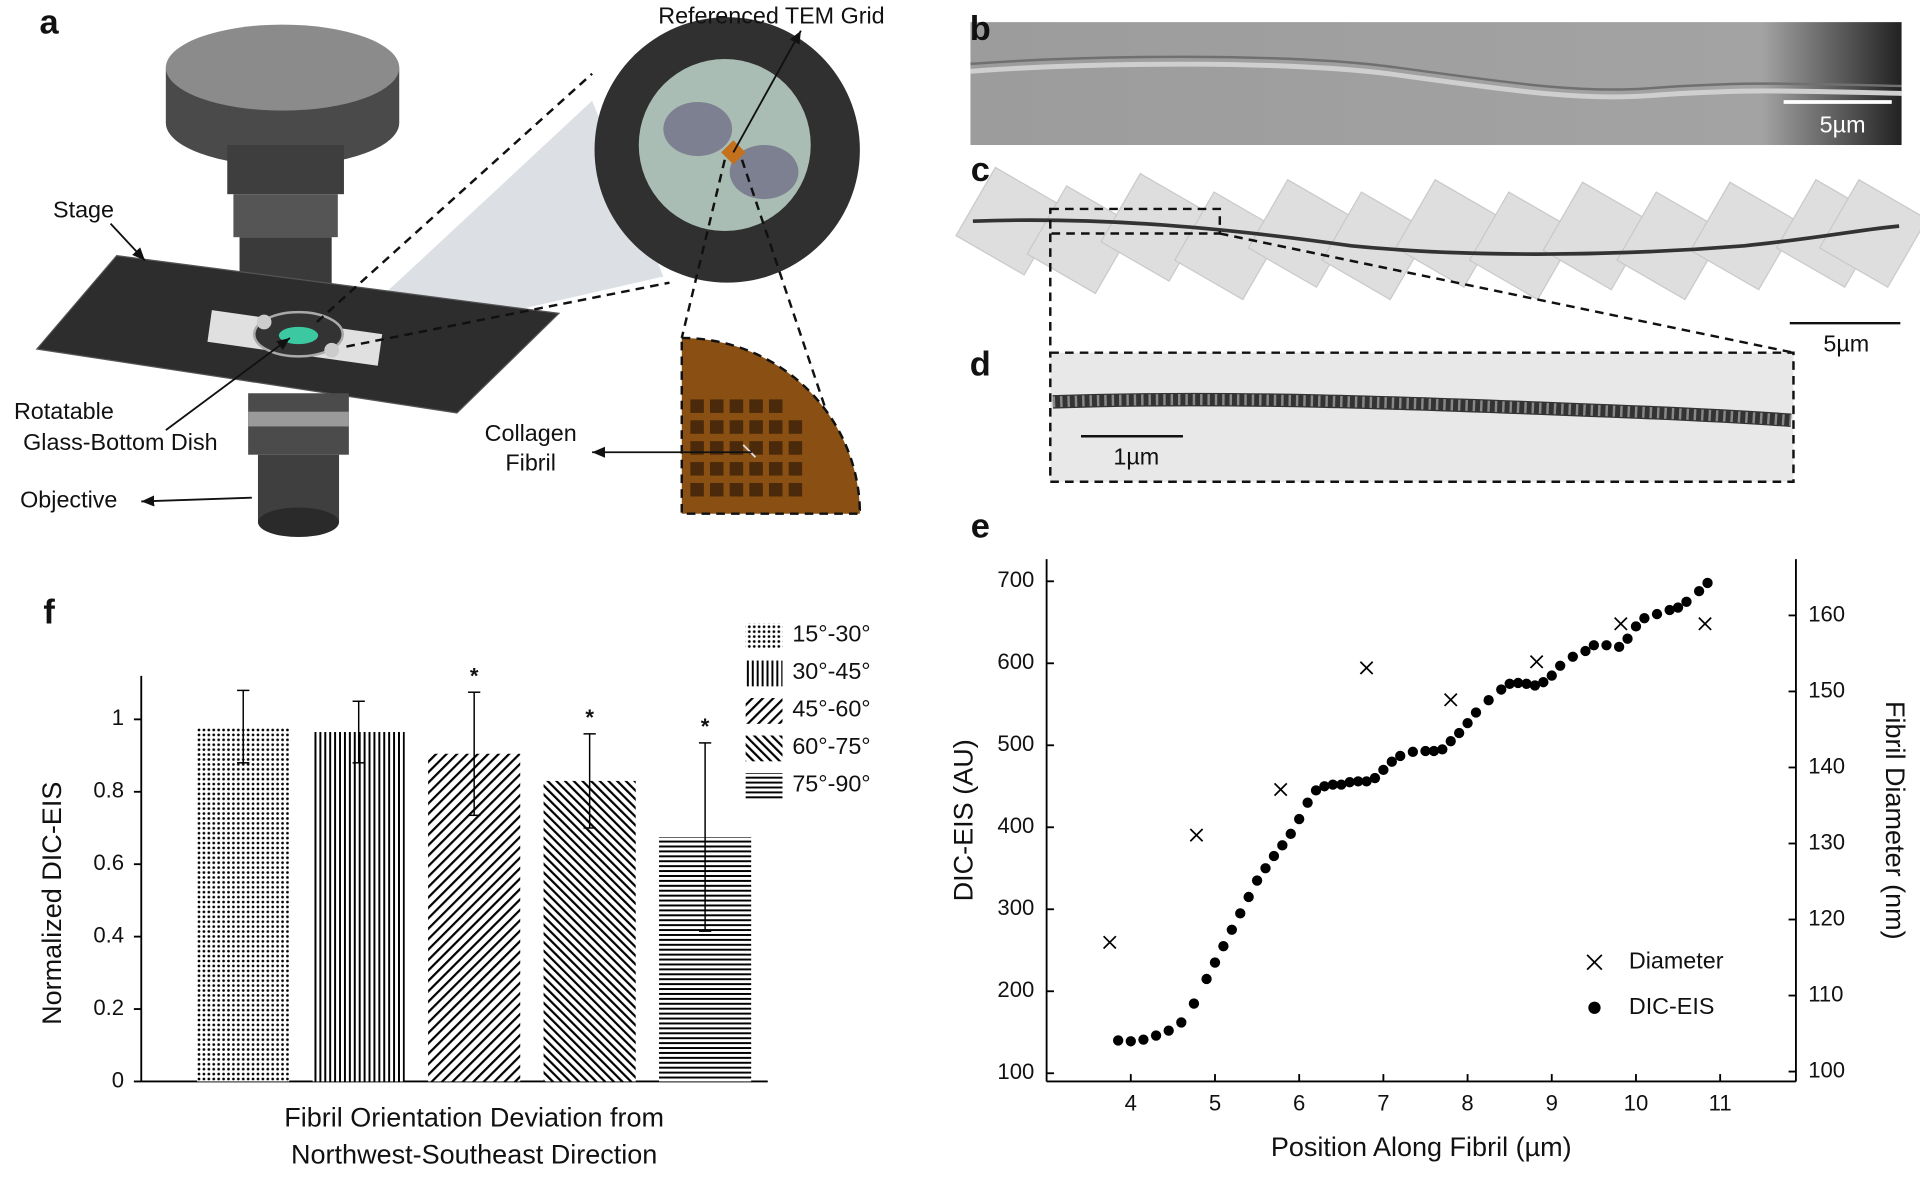  I want to click on y-tick-label: 200, so click(1015, 989).